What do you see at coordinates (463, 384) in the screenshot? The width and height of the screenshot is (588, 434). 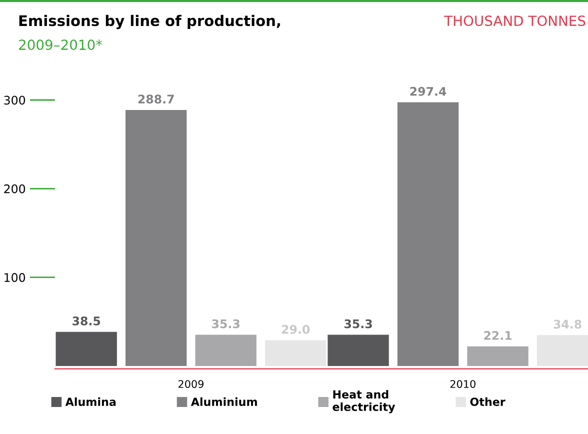 I see `x-tick-label: 2010` at bounding box center [463, 384].